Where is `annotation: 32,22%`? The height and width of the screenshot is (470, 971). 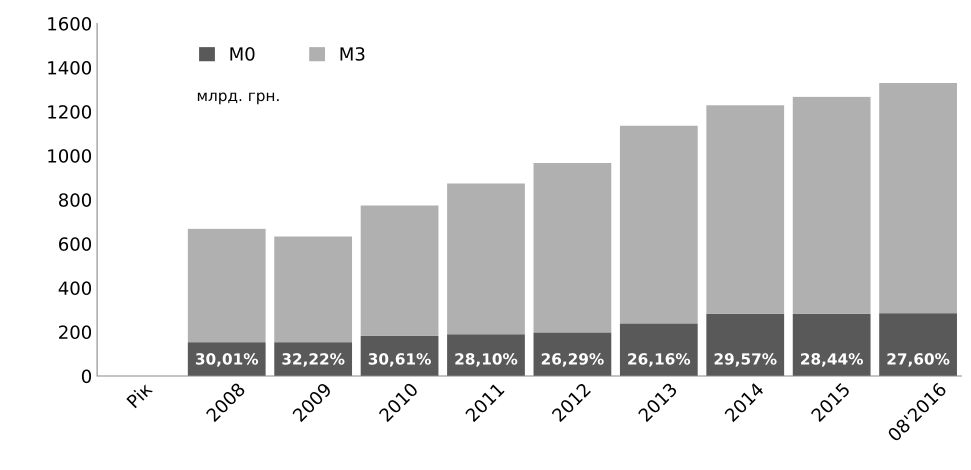
annotation: 32,22% is located at coordinates (313, 360).